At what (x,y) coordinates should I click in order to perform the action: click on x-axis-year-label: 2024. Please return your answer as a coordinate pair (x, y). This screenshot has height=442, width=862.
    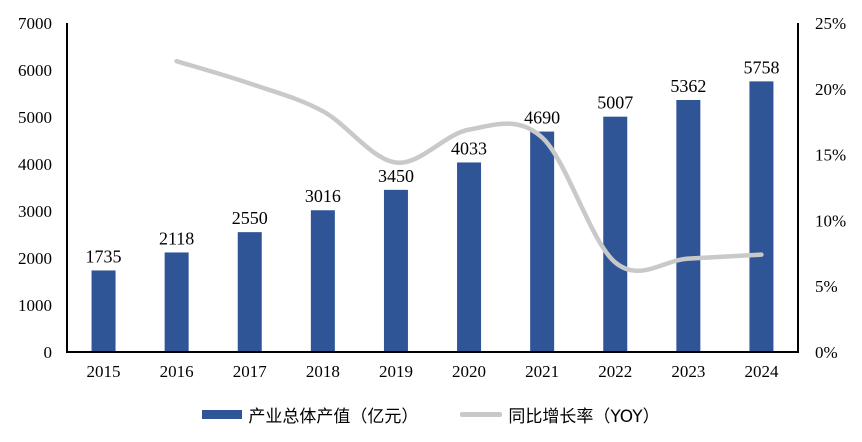
    Looking at the image, I should click on (761, 371).